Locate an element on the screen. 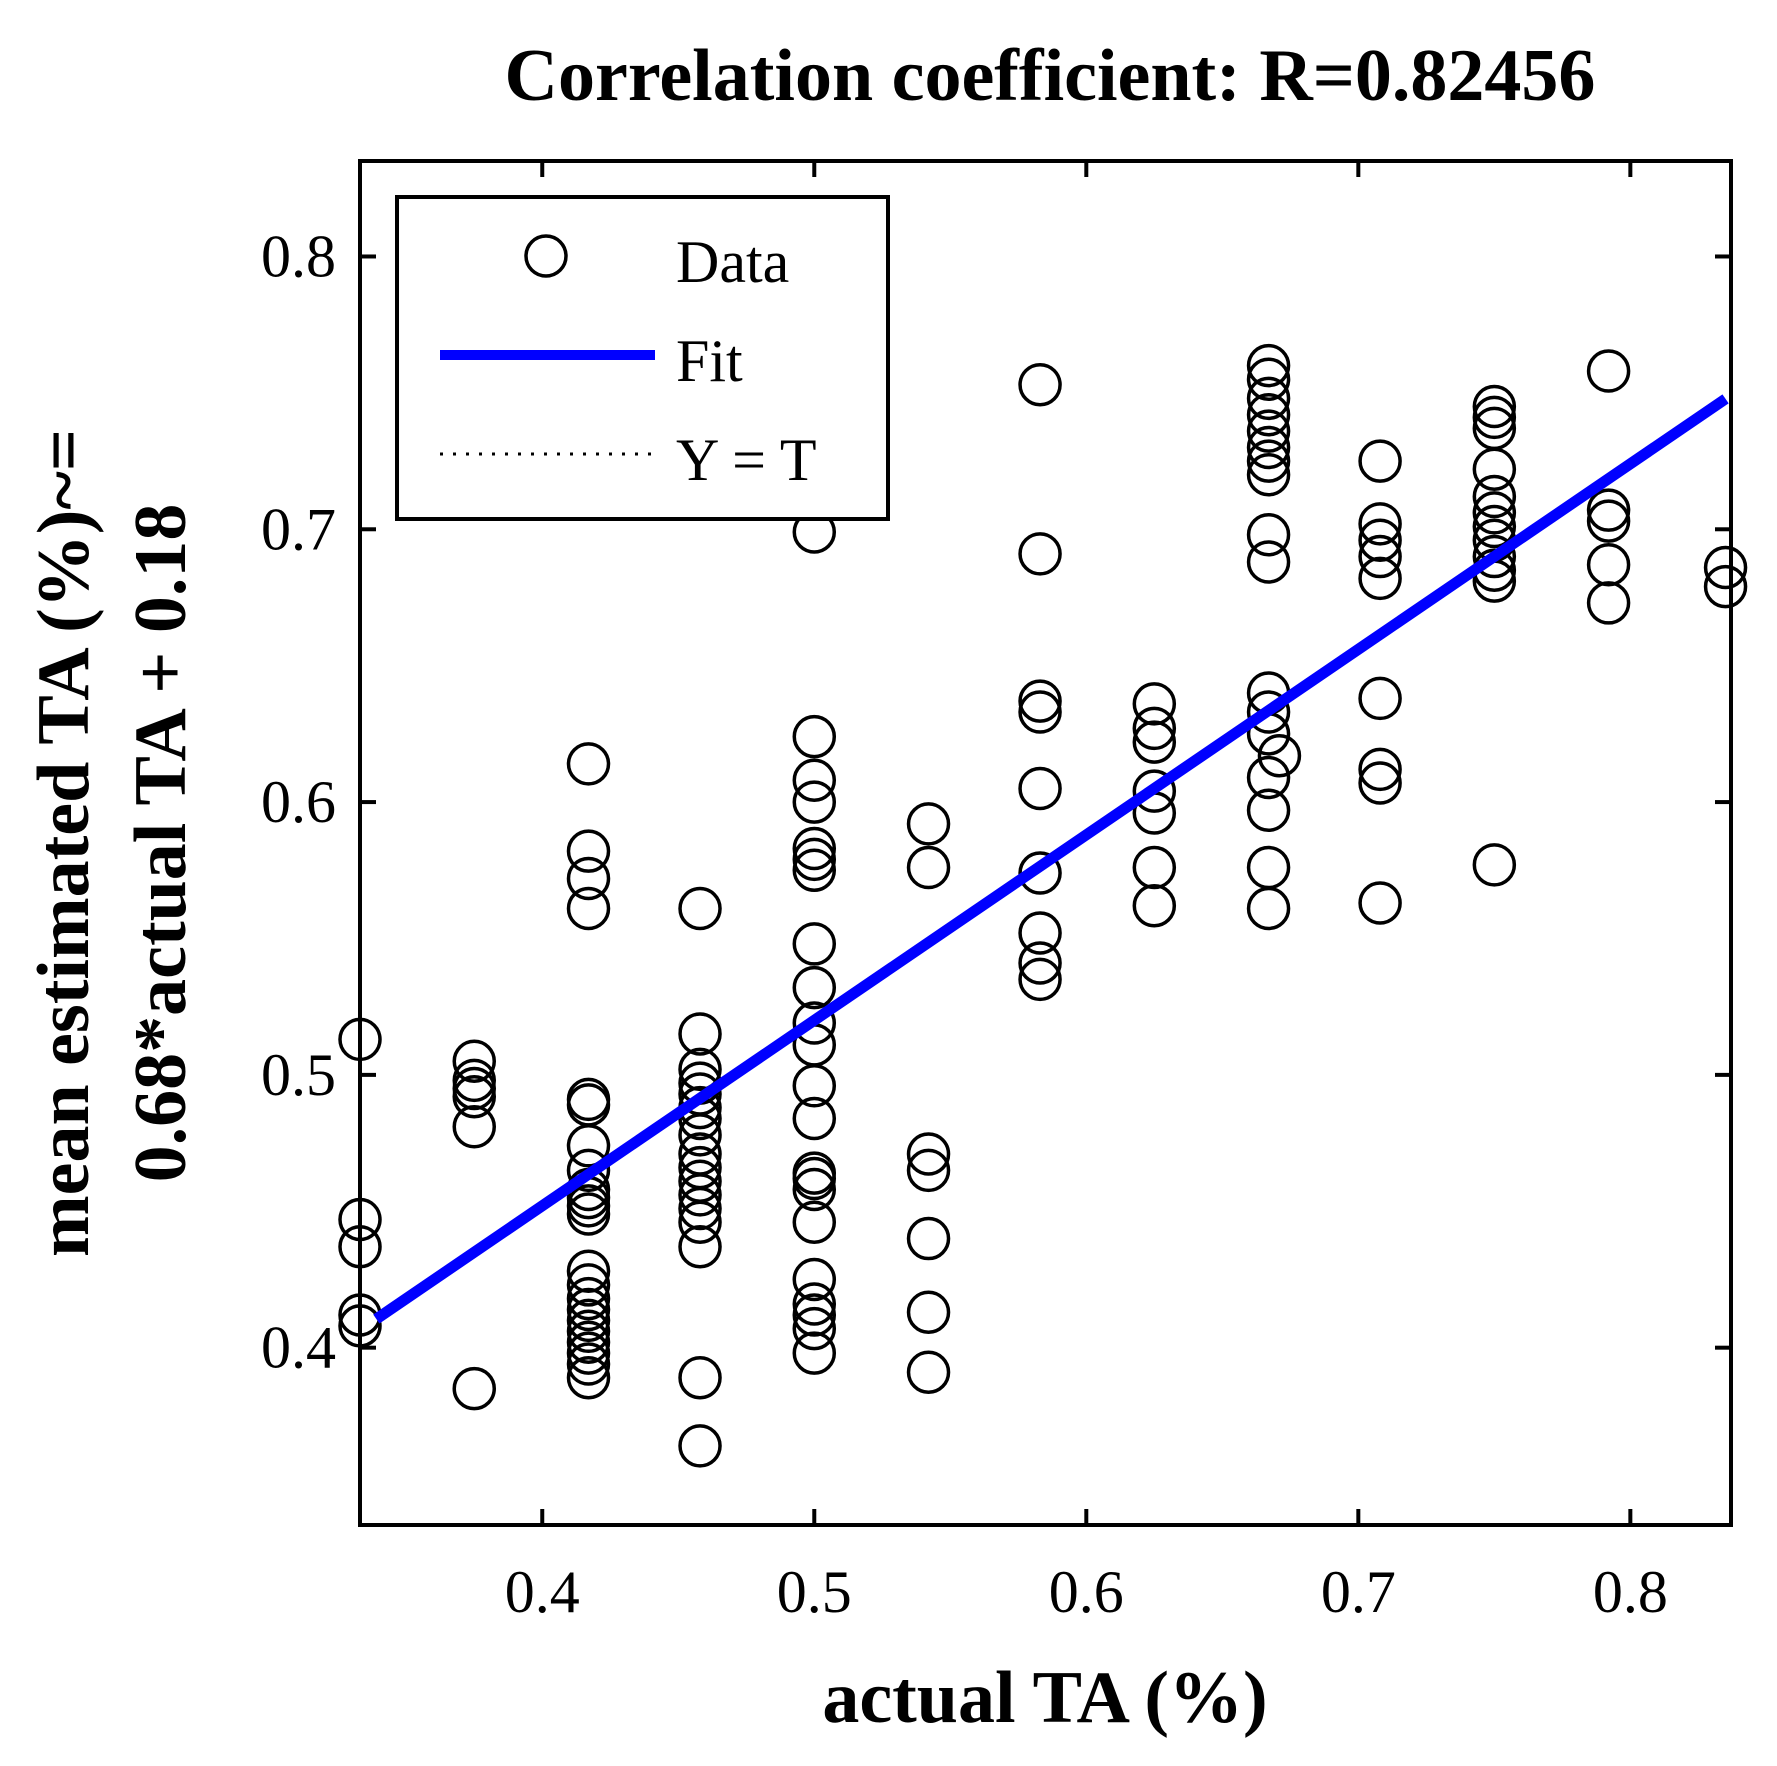 The height and width of the screenshot is (1766, 1777). x-tick-label: 0.5 is located at coordinates (814, 1592).